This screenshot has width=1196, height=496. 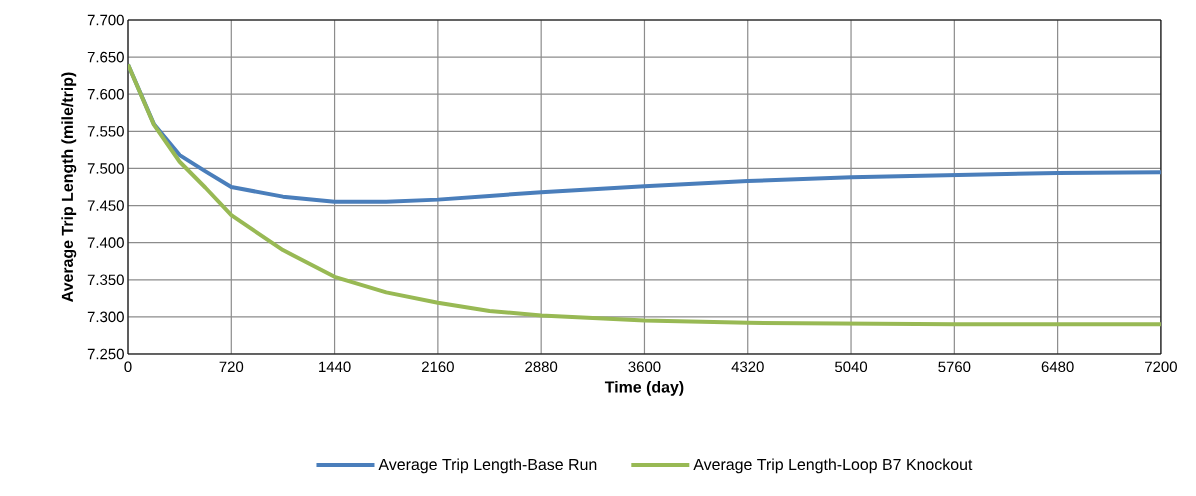 What do you see at coordinates (105, 57) in the screenshot?
I see `y-tick-label: 7.650` at bounding box center [105, 57].